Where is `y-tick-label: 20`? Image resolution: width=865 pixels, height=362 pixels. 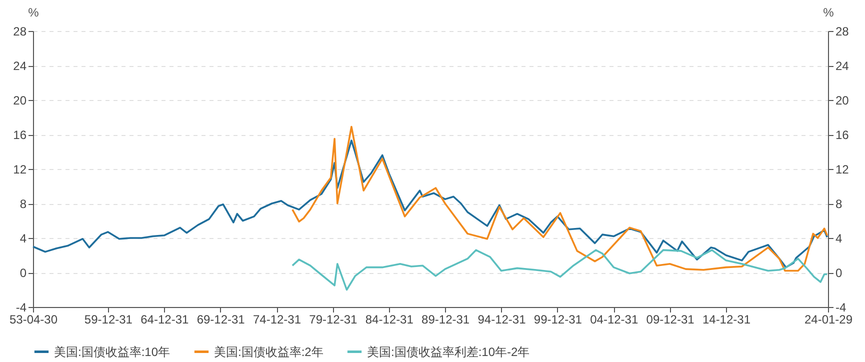
y-tick-label: 20 is located at coordinates (20, 101).